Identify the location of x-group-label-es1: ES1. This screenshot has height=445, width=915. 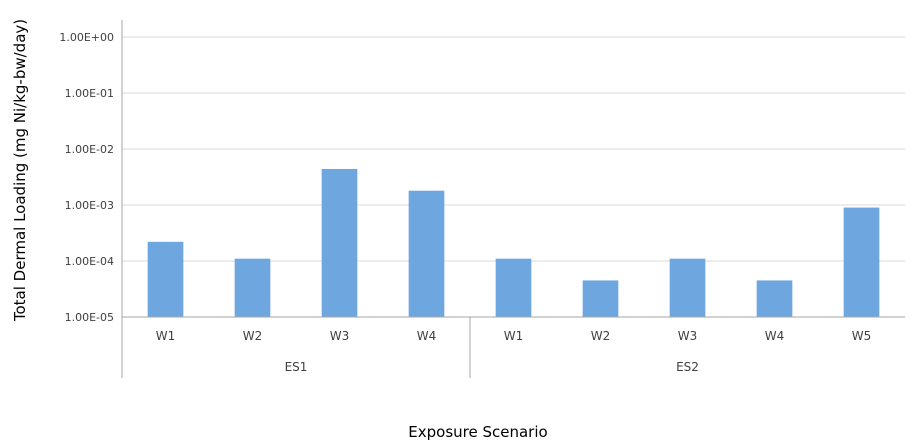
(296, 367).